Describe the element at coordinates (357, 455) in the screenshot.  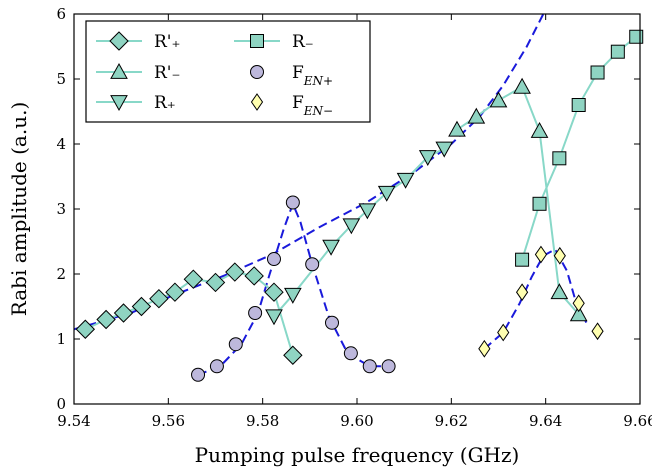
I see `x-axis-label: Pumping pulse frequency (GHz)` at that location.